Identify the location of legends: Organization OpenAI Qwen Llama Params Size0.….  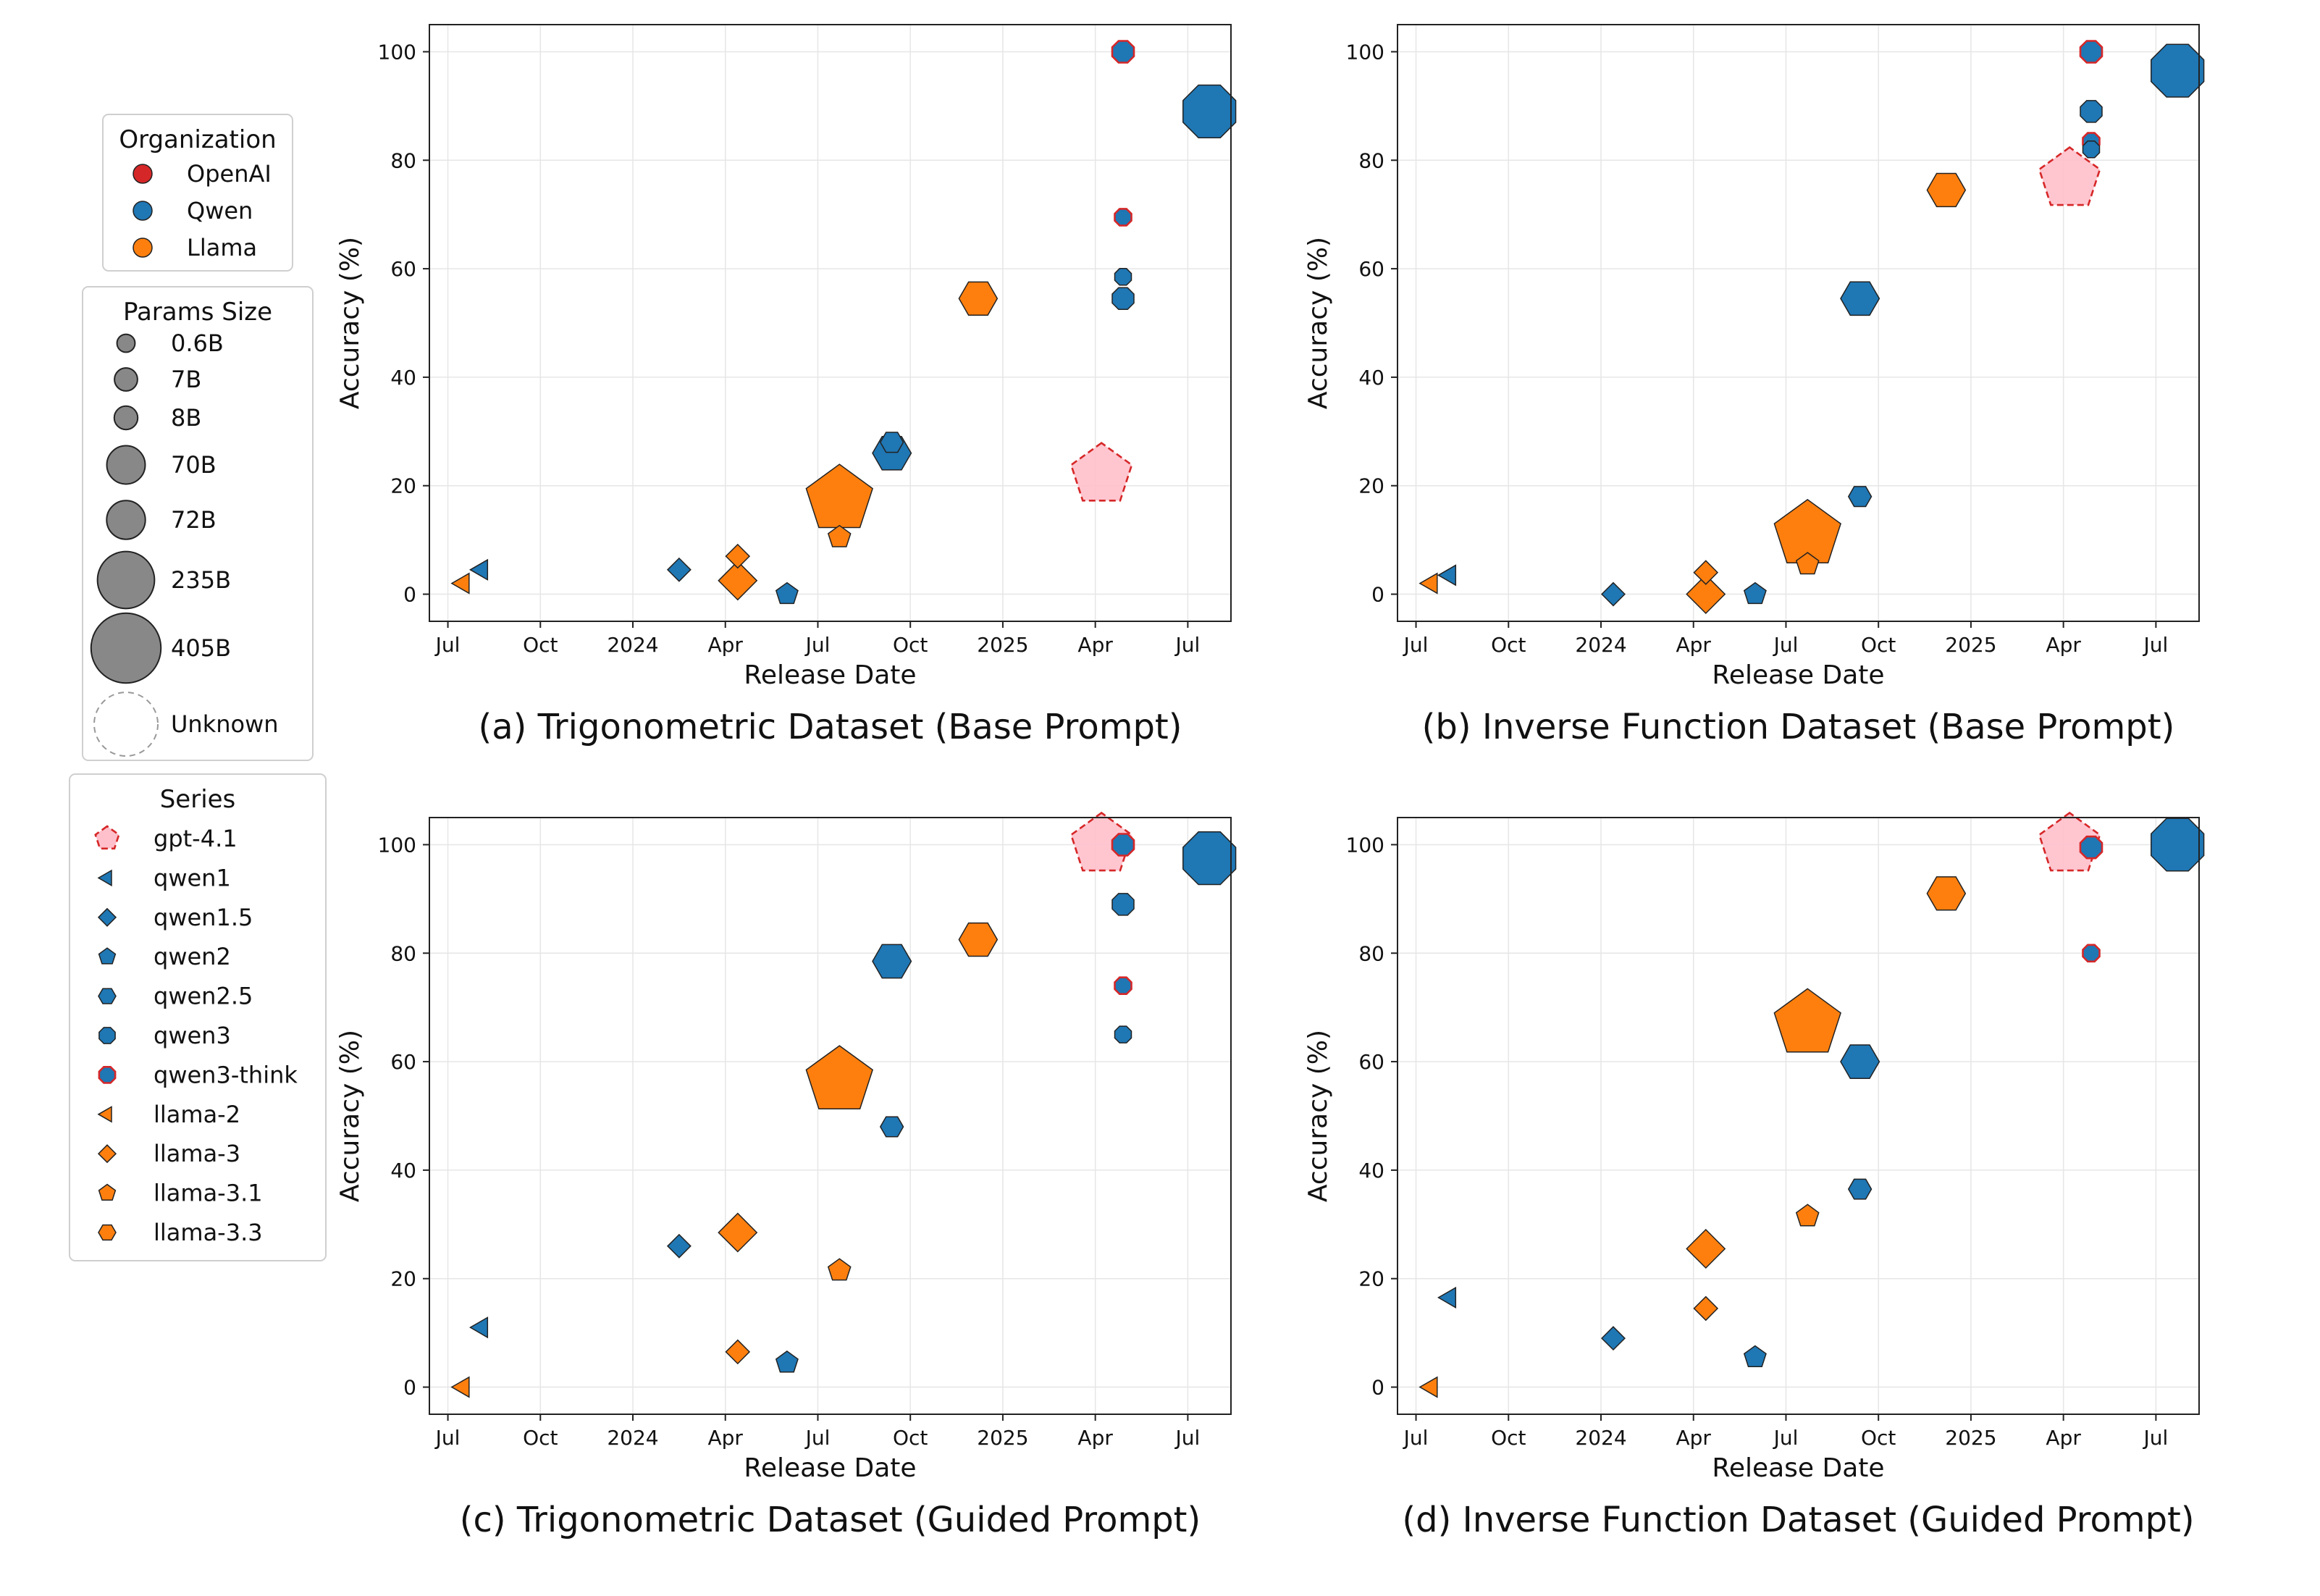
(198, 687).